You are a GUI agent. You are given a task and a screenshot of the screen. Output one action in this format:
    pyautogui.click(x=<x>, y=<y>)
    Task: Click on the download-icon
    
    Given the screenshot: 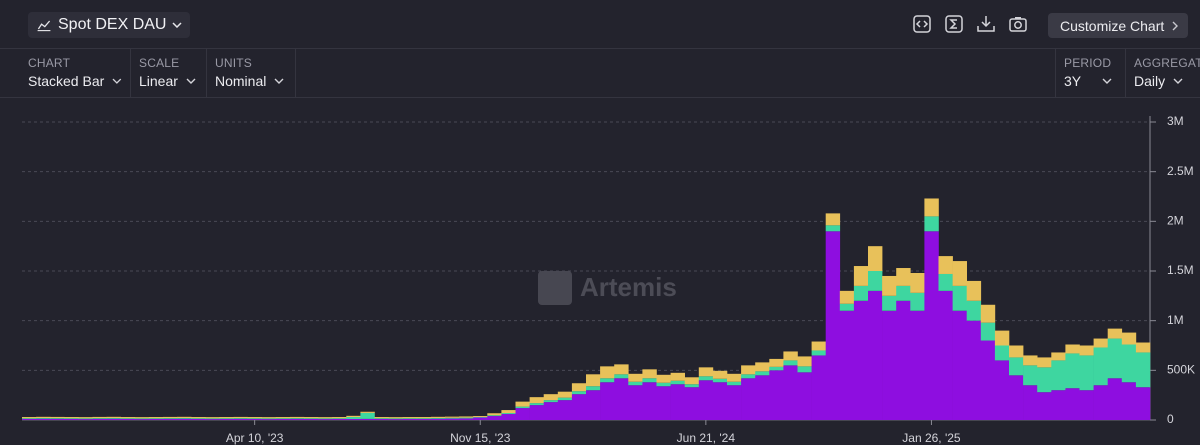 What is the action you would take?
    pyautogui.click(x=986, y=24)
    